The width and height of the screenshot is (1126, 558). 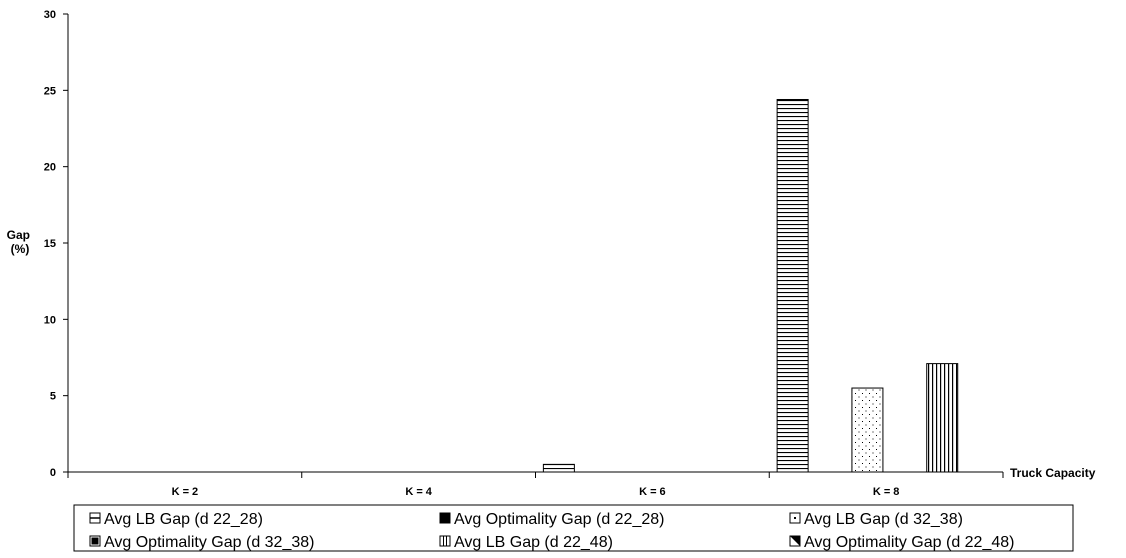 I want to click on legend-item: Avg LB Gap (d 22_48), so click(x=526, y=542).